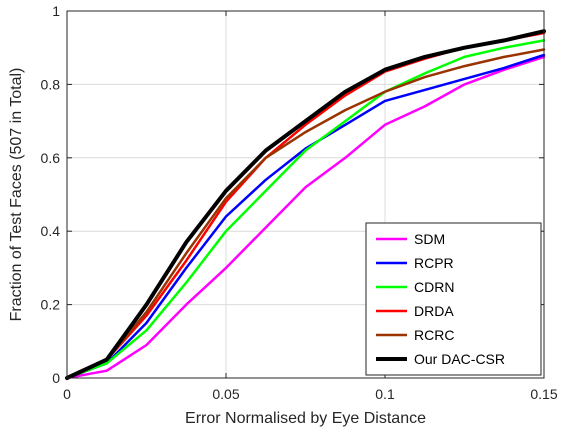 The width and height of the screenshot is (561, 433). What do you see at coordinates (305, 418) in the screenshot?
I see `x-axis-label: Error Normalised by Eye Distance` at bounding box center [305, 418].